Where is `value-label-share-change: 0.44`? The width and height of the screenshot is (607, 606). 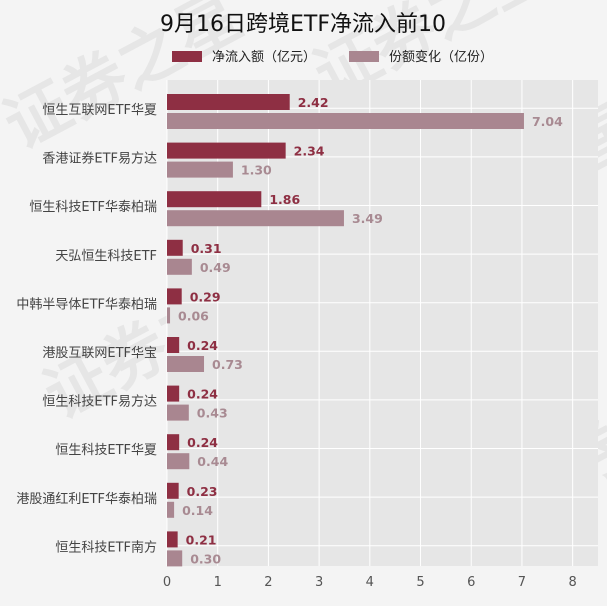
value-label-share-change: 0.44 is located at coordinates (212, 461).